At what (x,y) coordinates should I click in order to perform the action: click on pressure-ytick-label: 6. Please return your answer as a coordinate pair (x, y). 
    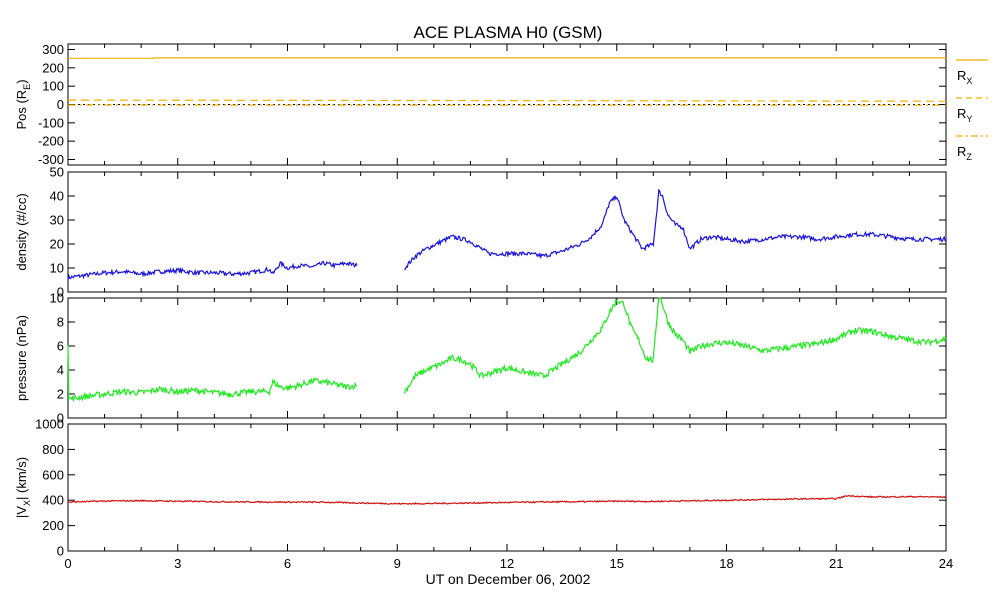
    Looking at the image, I should click on (60, 346).